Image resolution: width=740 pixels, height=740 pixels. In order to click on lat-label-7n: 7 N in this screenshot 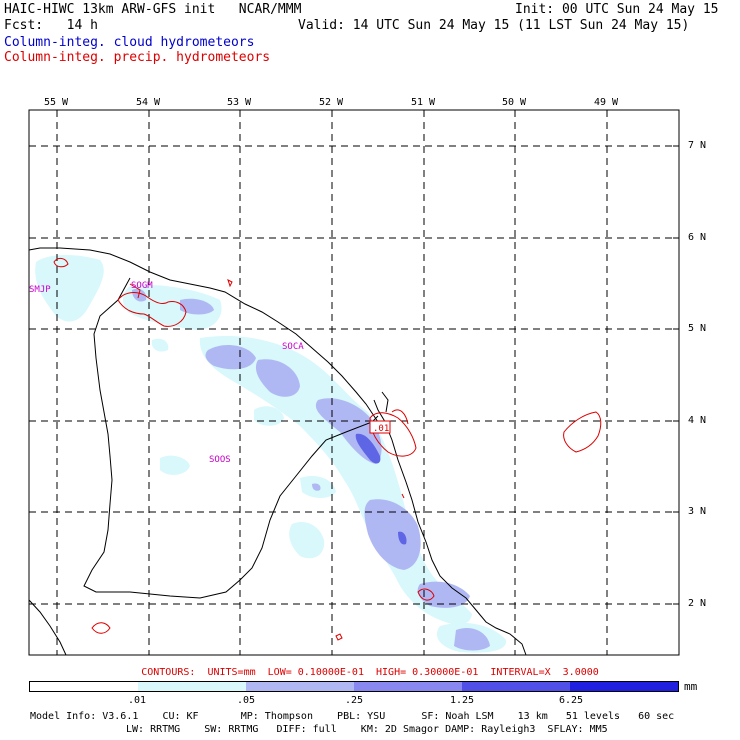, I will do `click(697, 145)`.